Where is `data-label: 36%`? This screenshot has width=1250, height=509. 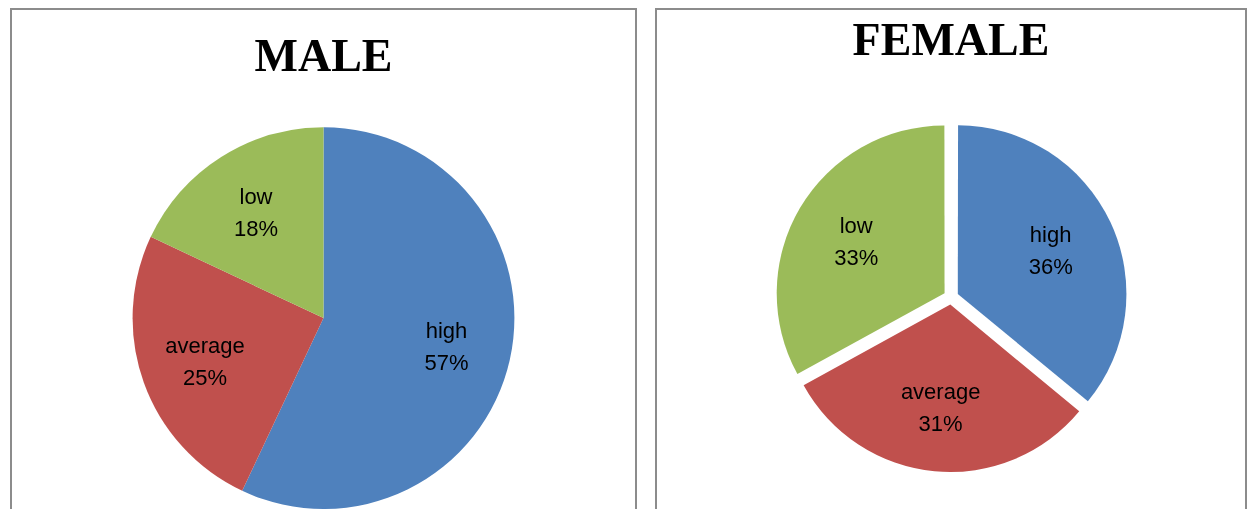 data-label: 36% is located at coordinates (1050, 267).